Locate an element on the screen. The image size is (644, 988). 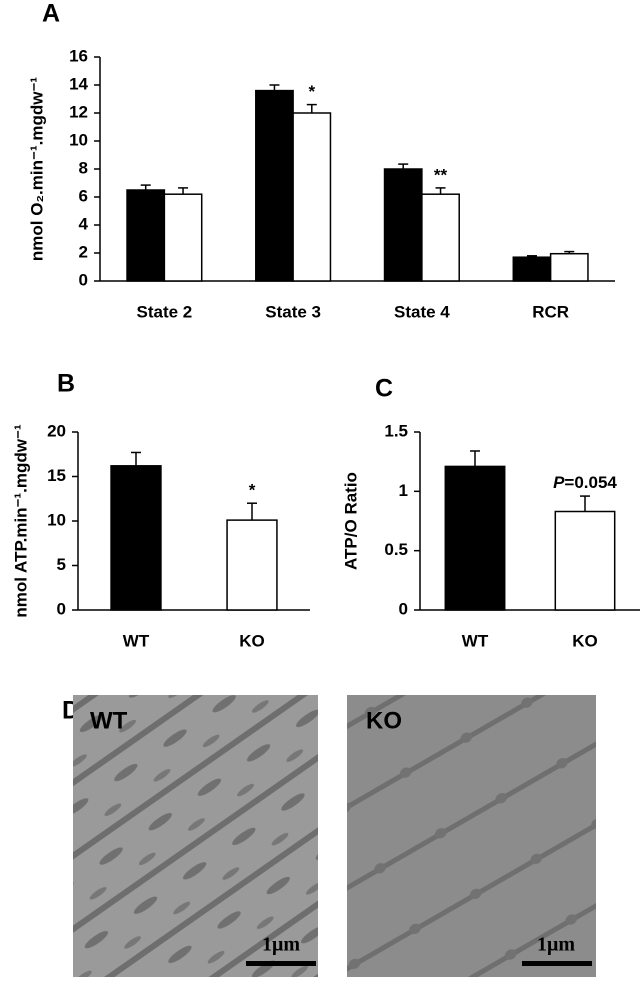
image-label: WT is located at coordinates (109, 720).